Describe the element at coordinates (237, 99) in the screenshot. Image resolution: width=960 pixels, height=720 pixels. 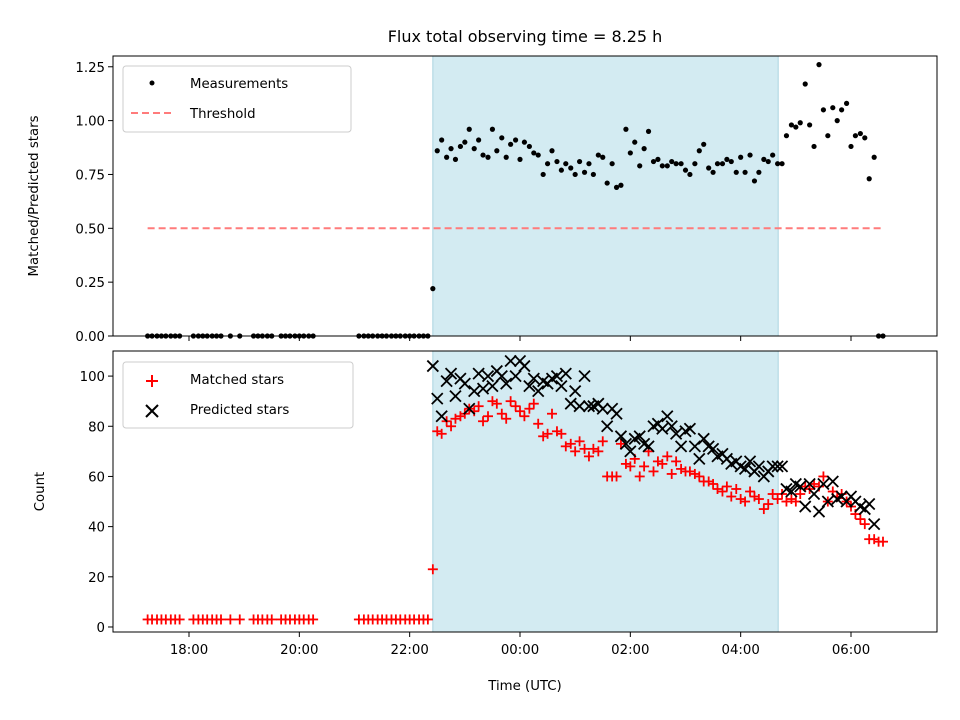
I see `top-legend: Measurements Threshold` at that location.